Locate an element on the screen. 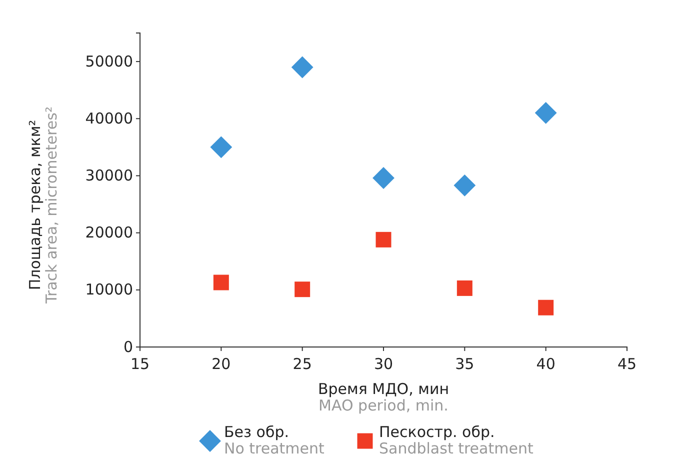 This screenshot has height=465, width=682. y-axis-title: Площадь трека, мкм² Track area, micrometeres² is located at coordinates (43, 205).